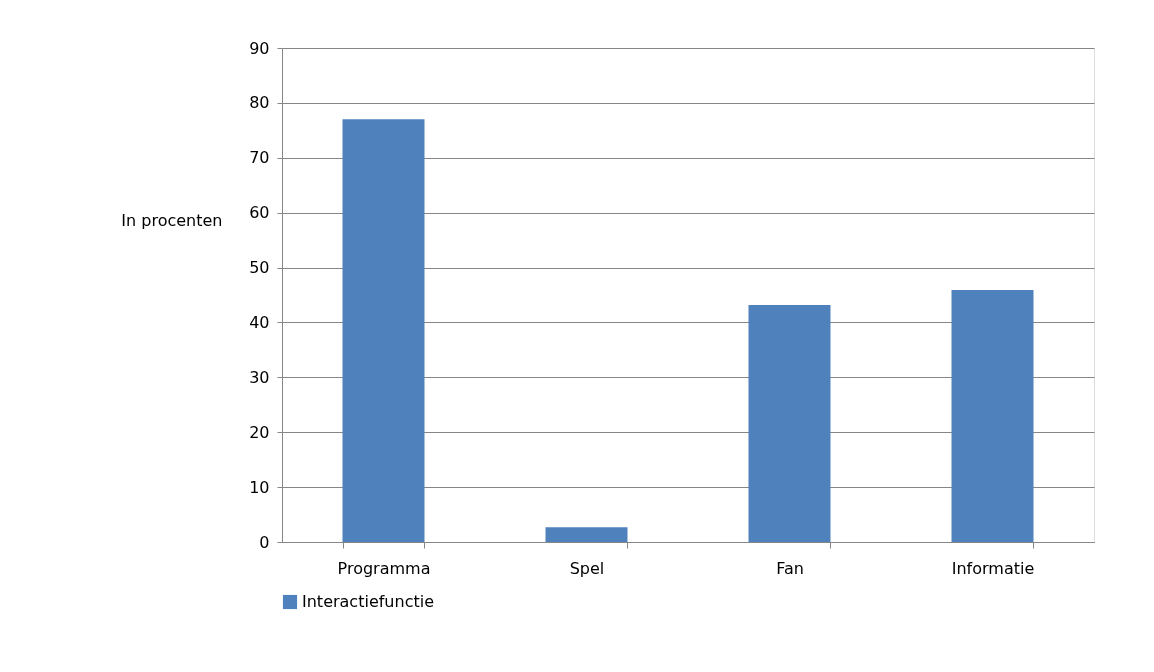  What do you see at coordinates (259, 322) in the screenshot?
I see `y-tick-label: 40` at bounding box center [259, 322].